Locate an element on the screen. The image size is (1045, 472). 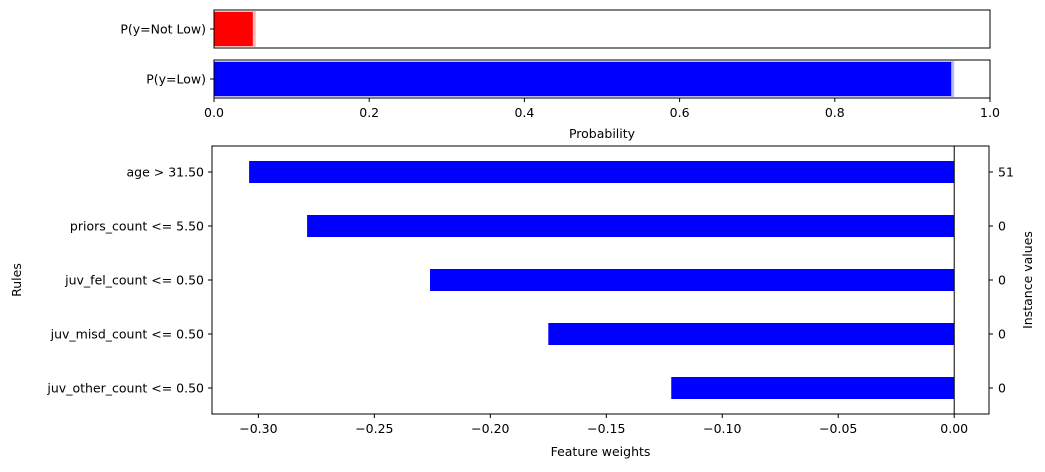
probability-axis-label: Probability is located at coordinates (602, 133).